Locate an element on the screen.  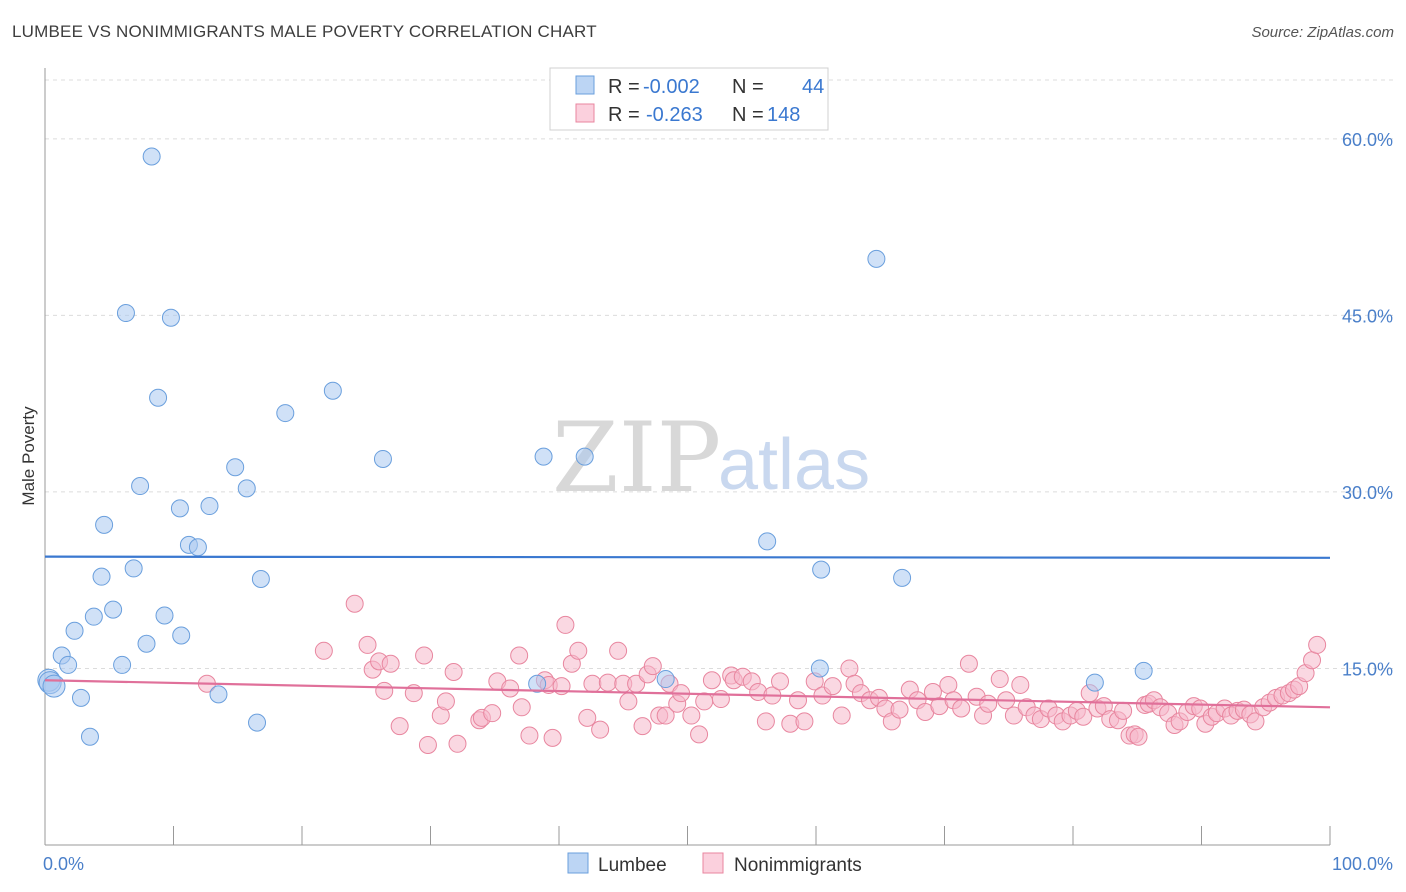
legend-r-value: -0.002 is located at coordinates (671, 87).